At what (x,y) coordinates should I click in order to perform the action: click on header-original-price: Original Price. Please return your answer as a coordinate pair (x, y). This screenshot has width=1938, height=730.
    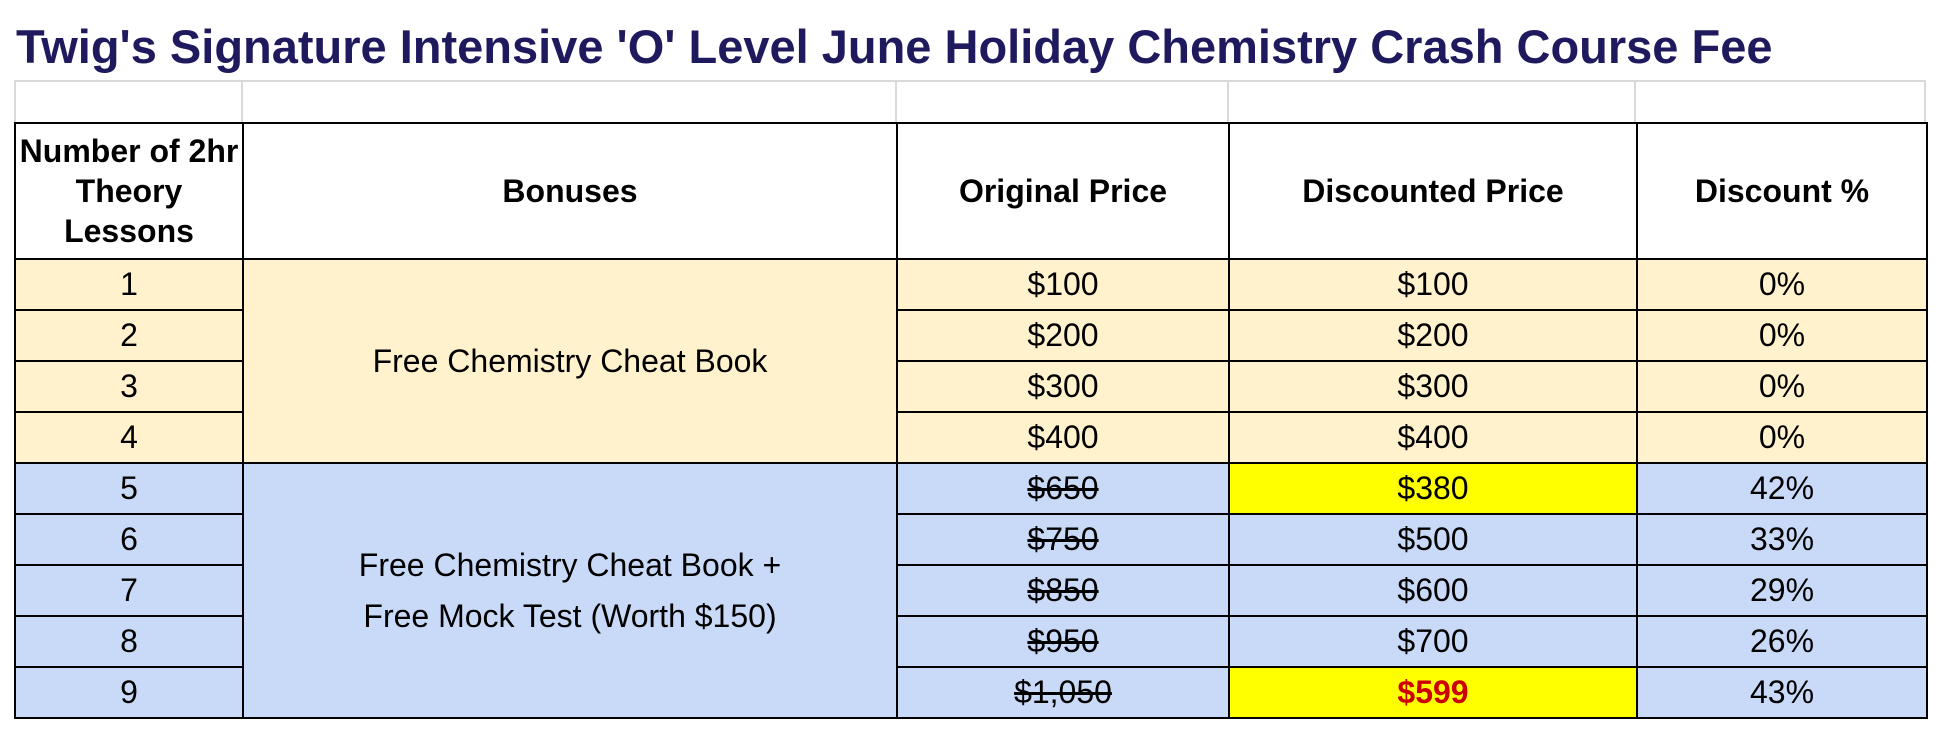
    Looking at the image, I should click on (1063, 191).